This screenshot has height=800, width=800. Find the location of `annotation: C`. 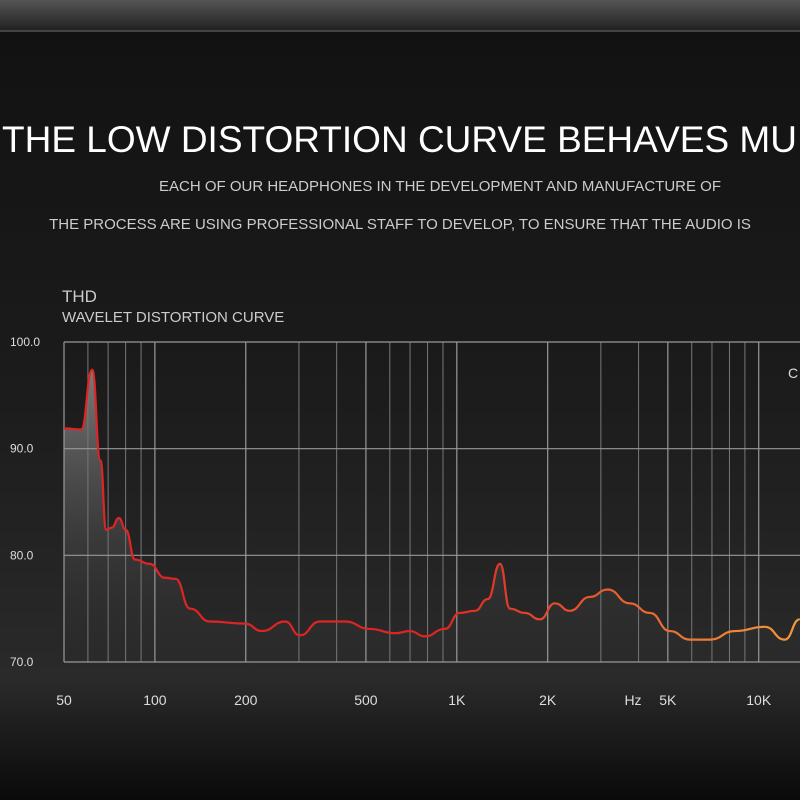

annotation: C is located at coordinates (793, 373).